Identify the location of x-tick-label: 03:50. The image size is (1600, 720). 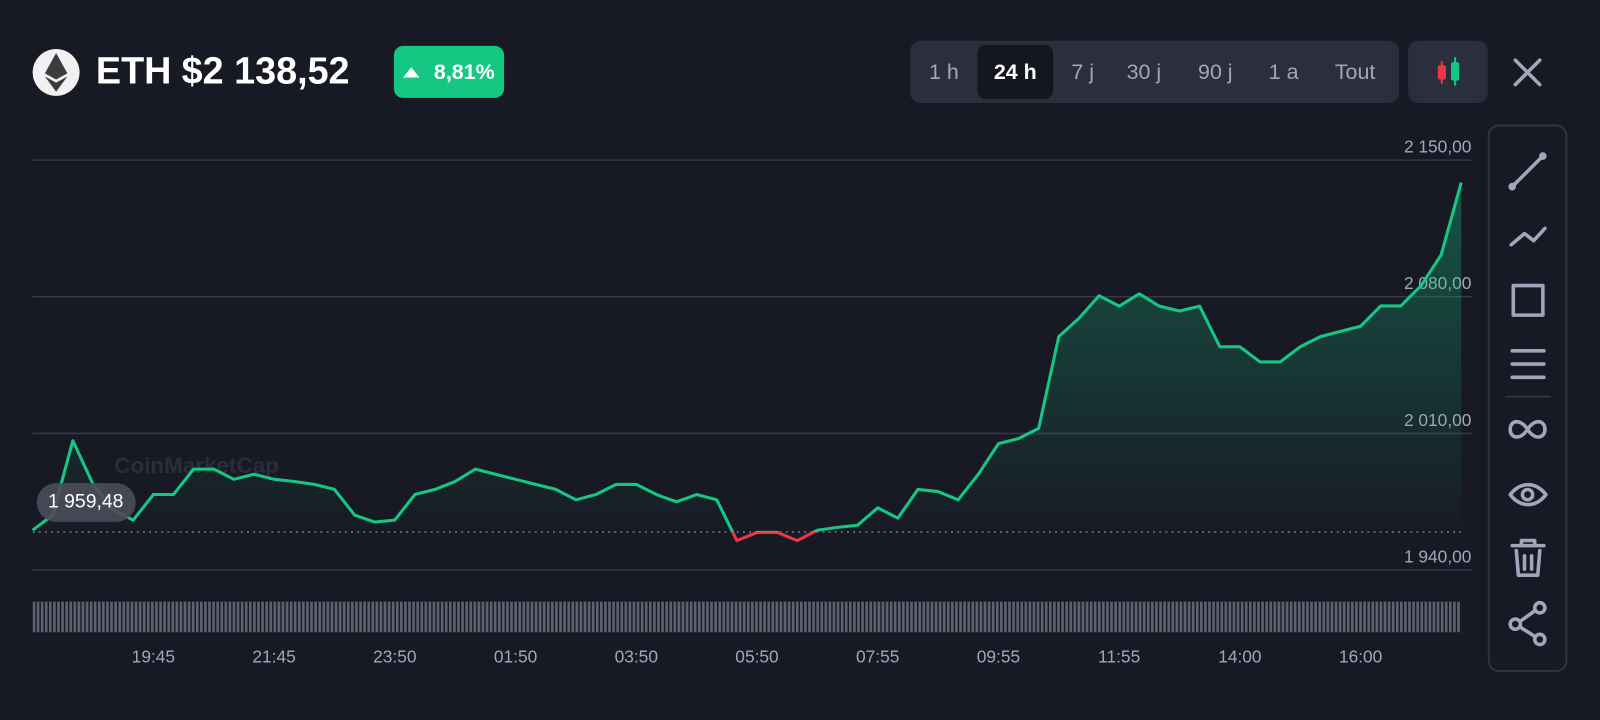
(636, 656).